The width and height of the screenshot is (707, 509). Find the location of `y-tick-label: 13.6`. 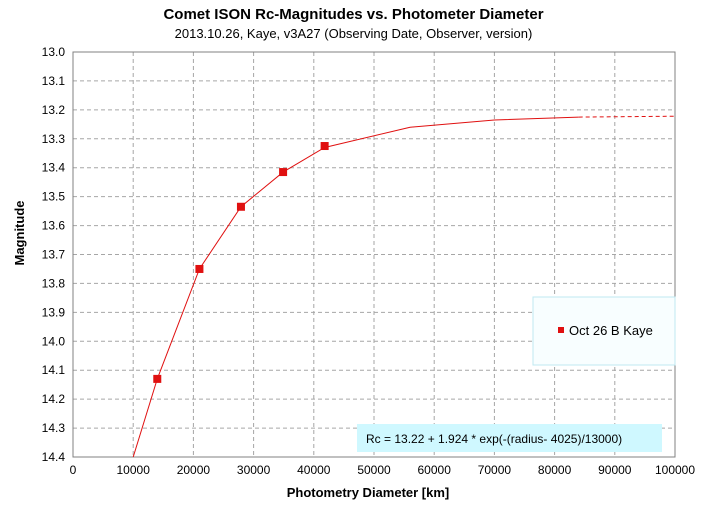

y-tick-label: 13.6 is located at coordinates (54, 226).